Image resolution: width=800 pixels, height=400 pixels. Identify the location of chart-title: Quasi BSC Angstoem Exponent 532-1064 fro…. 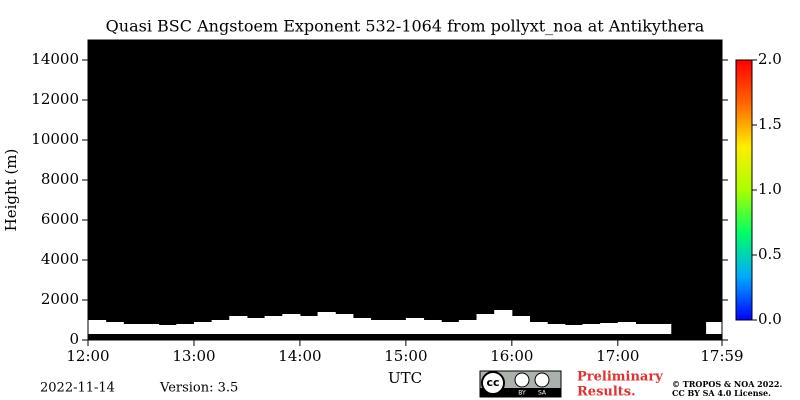
(405, 26).